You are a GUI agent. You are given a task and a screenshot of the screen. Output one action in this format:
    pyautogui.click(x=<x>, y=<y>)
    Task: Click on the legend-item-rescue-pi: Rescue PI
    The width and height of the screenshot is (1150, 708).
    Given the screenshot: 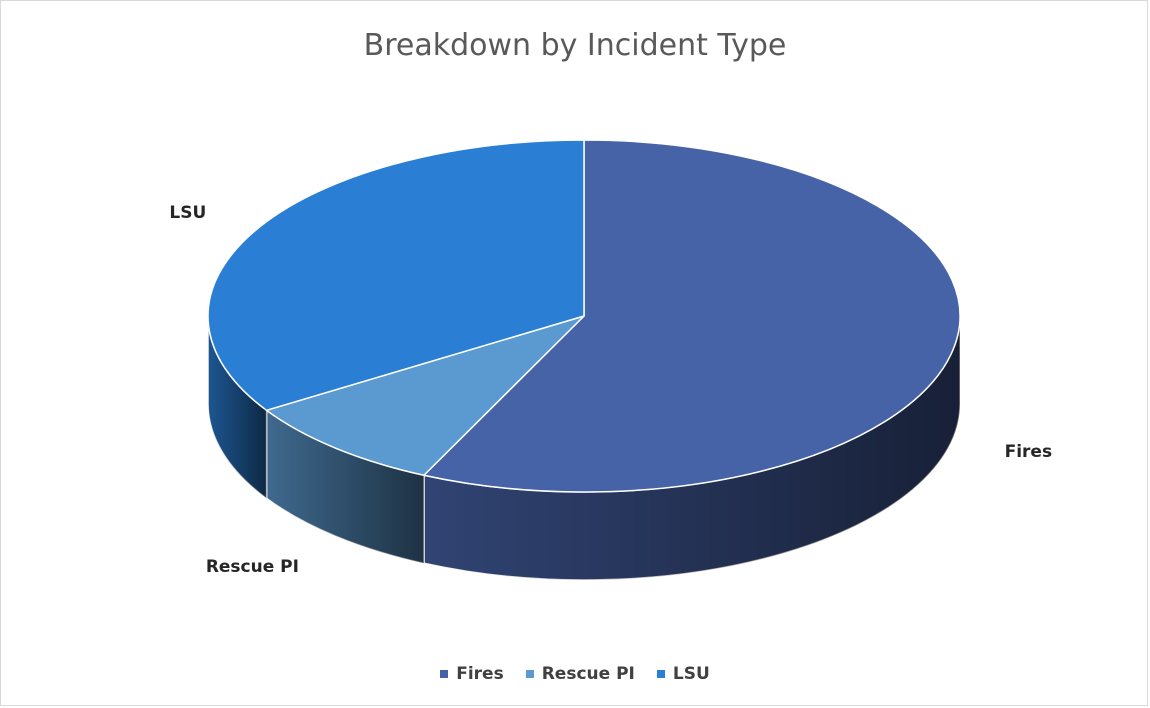 What is the action you would take?
    pyautogui.click(x=580, y=674)
    